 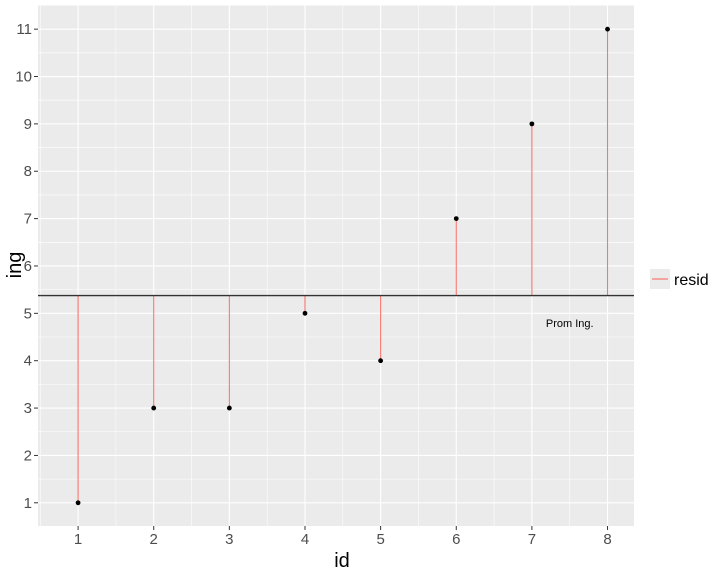 What do you see at coordinates (28, 361) in the screenshot?
I see `y-tick-label: 4` at bounding box center [28, 361].